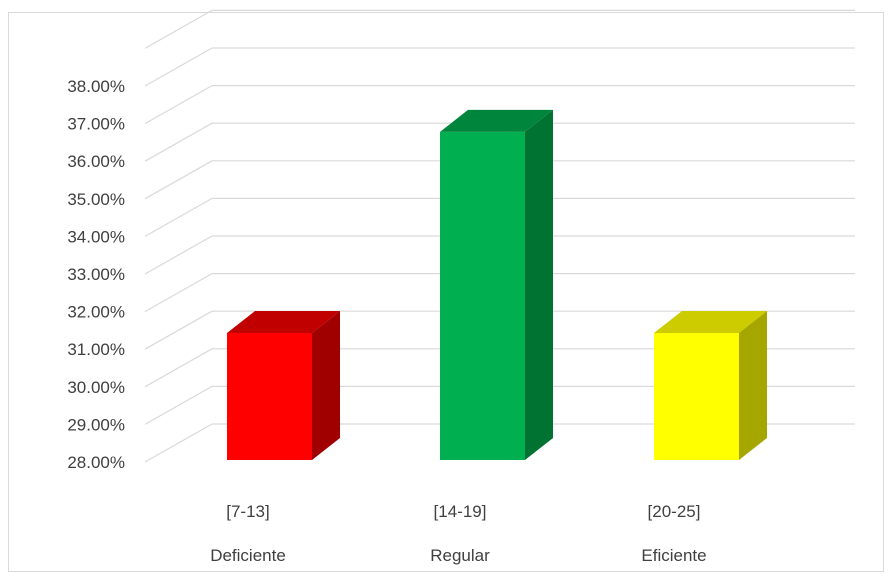 This screenshot has width=891, height=577. Describe the element at coordinates (96, 312) in the screenshot. I see `y-tick-label: 32.00%` at that location.